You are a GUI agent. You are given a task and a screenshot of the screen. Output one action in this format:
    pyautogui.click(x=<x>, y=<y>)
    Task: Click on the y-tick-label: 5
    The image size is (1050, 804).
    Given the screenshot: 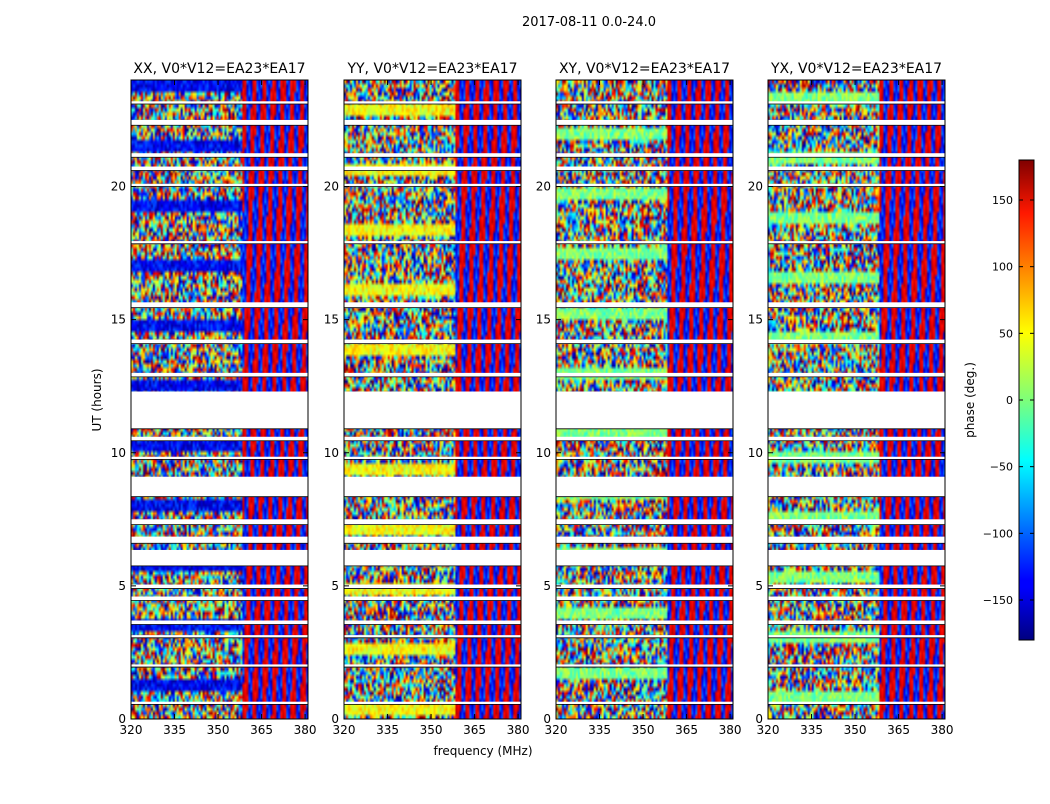 What is the action you would take?
    pyautogui.click(x=759, y=586)
    